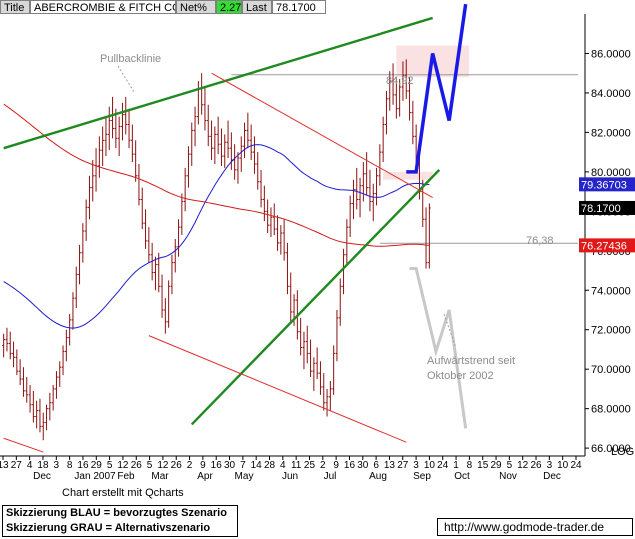 The width and height of the screenshot is (635, 539). I want to click on annotation-level-7638: 76,38, so click(540, 241).